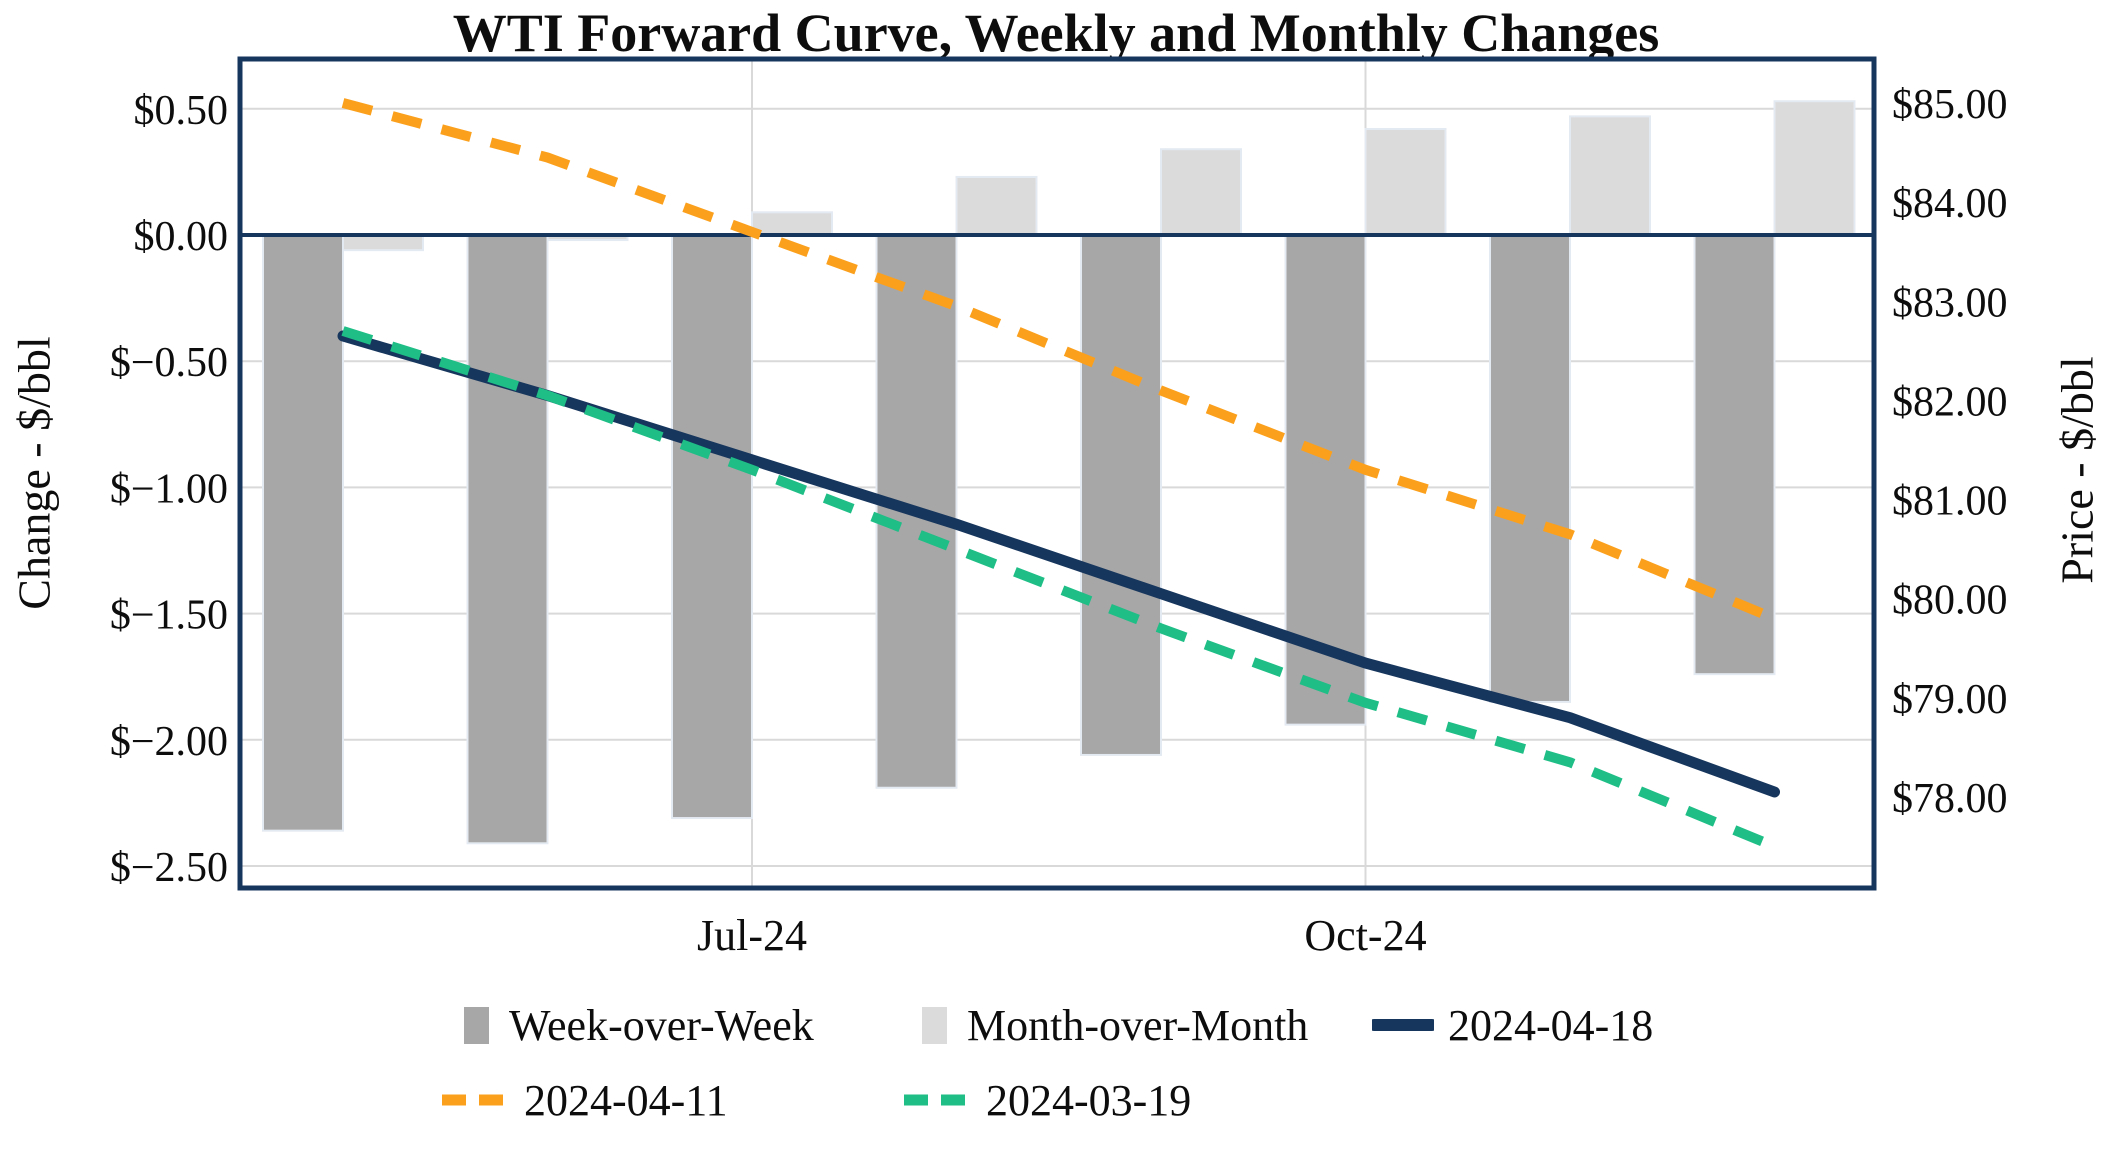 The width and height of the screenshot is (2112, 1152). Describe the element at coordinates (626, 1100) in the screenshot. I see `legend-label: 2024-04-11` at that location.